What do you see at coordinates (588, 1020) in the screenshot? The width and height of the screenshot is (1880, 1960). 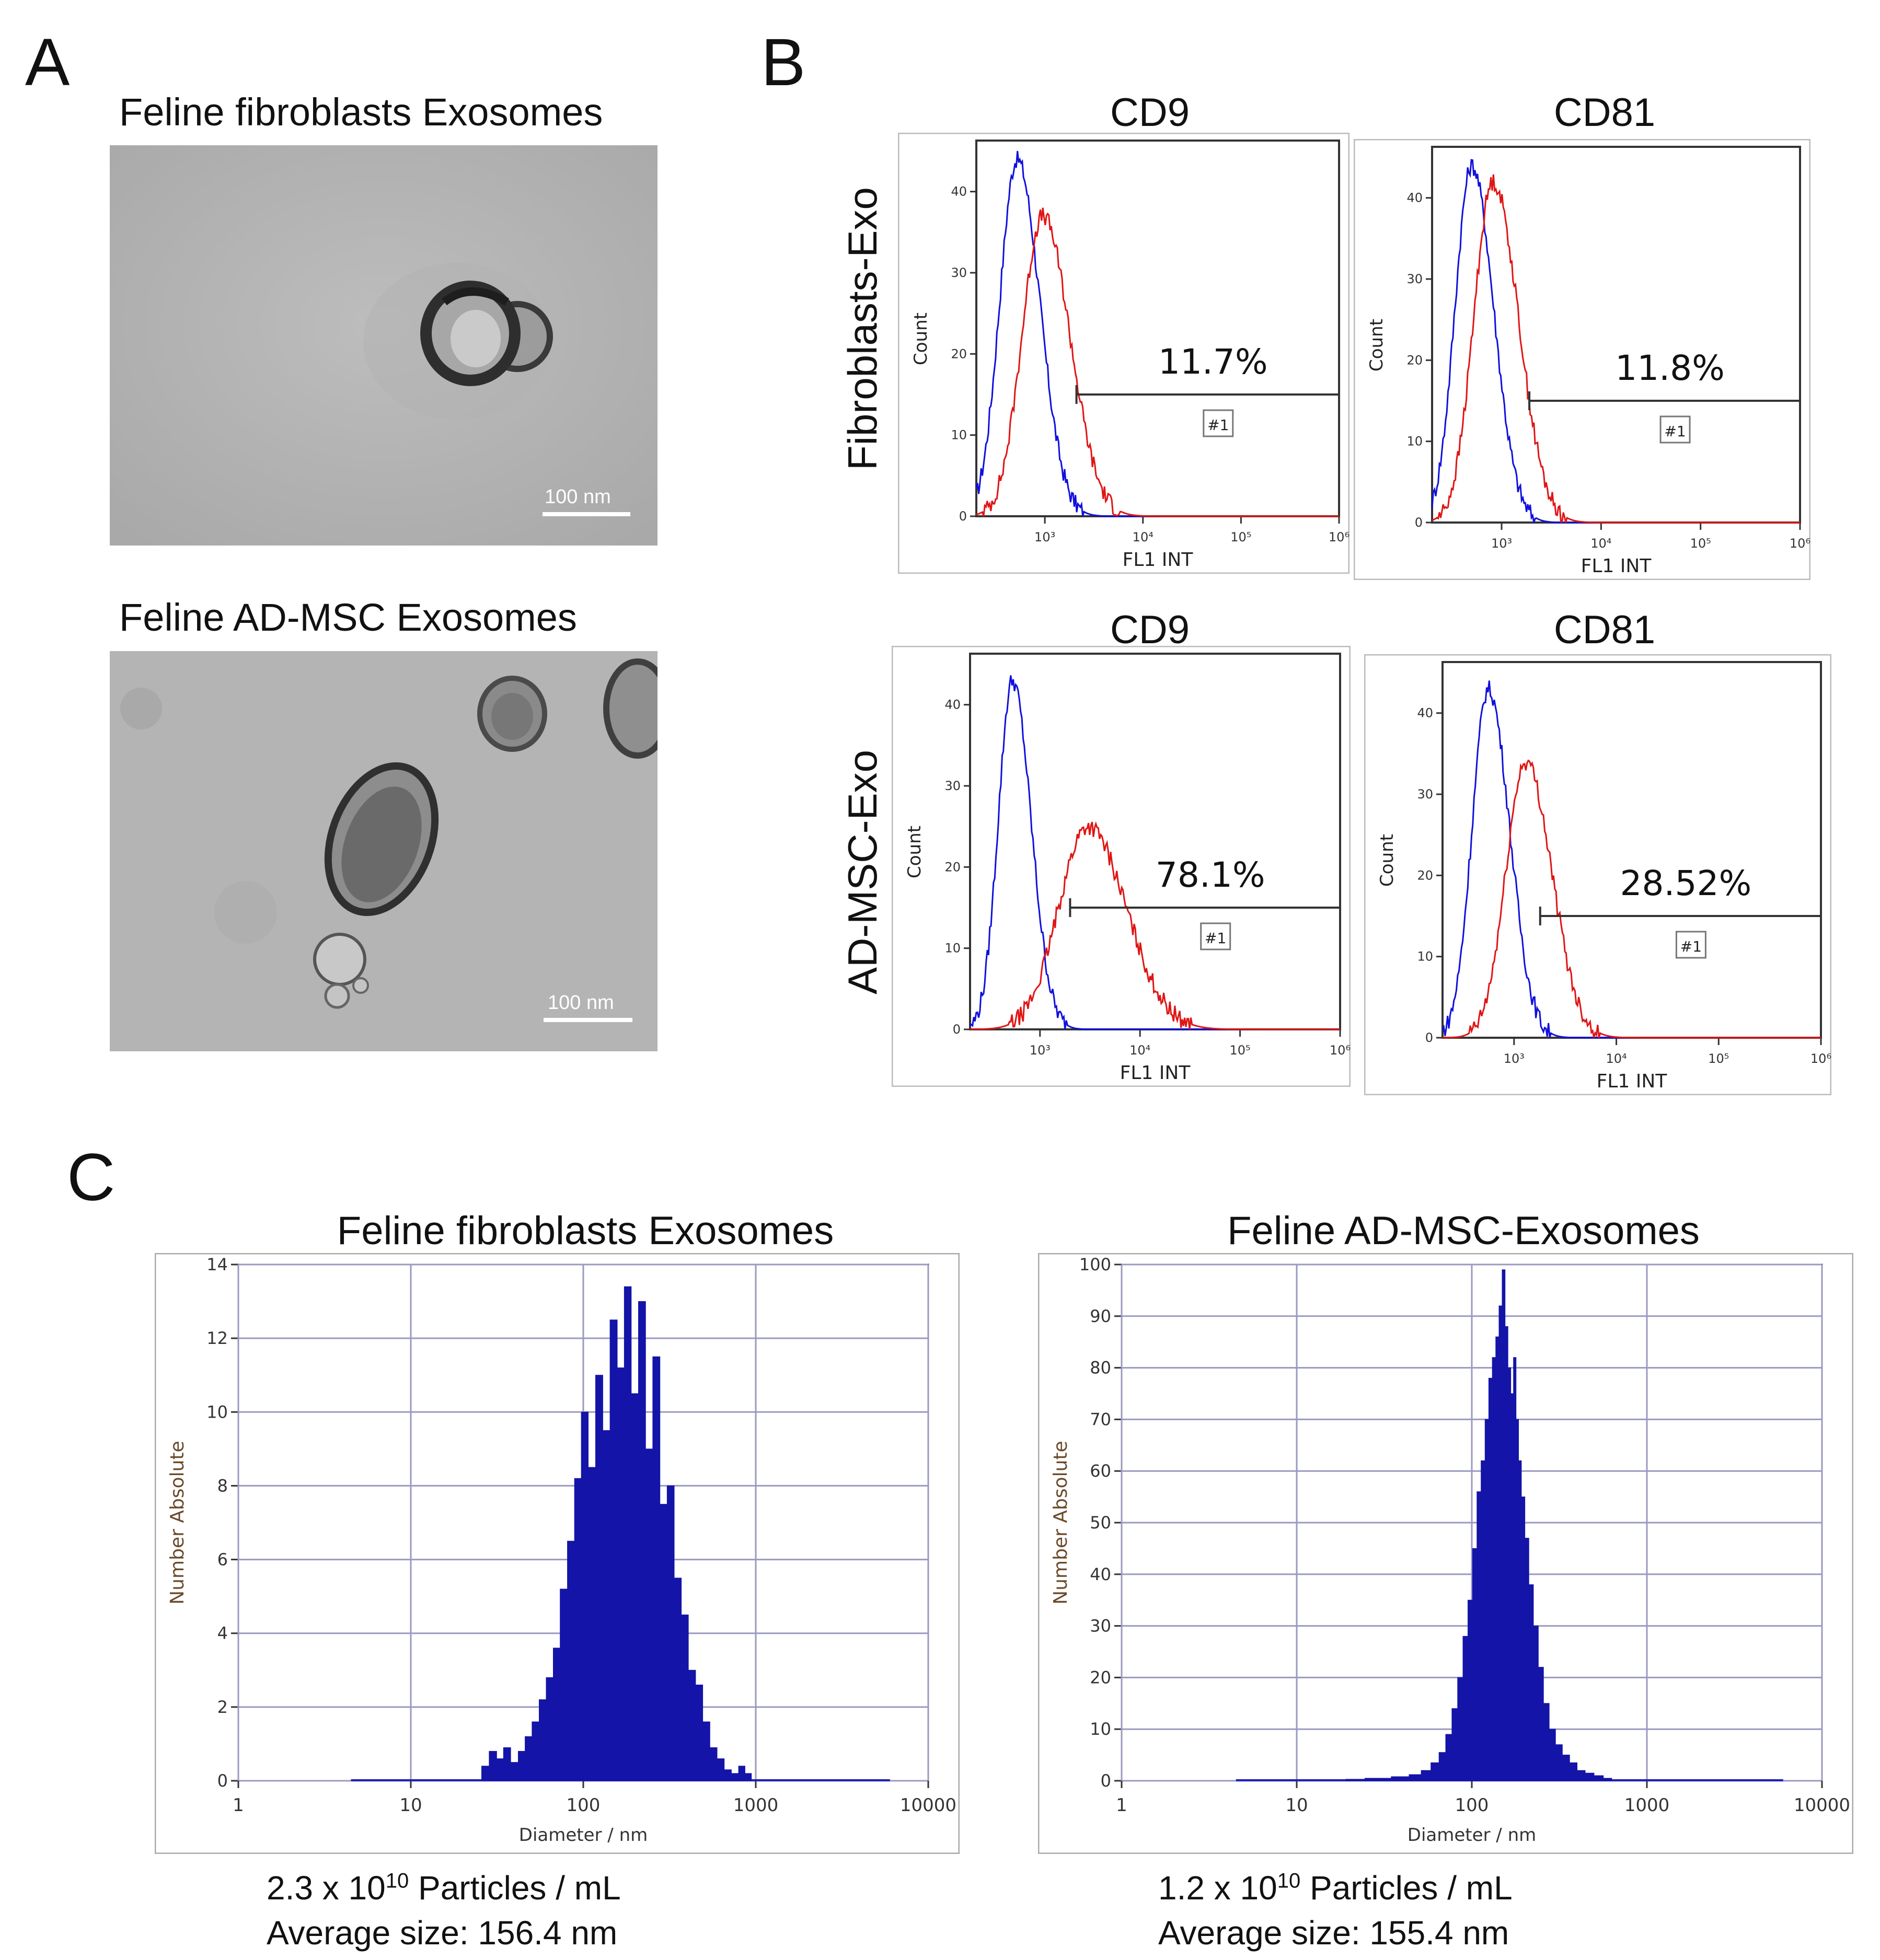 I see `scalebar` at bounding box center [588, 1020].